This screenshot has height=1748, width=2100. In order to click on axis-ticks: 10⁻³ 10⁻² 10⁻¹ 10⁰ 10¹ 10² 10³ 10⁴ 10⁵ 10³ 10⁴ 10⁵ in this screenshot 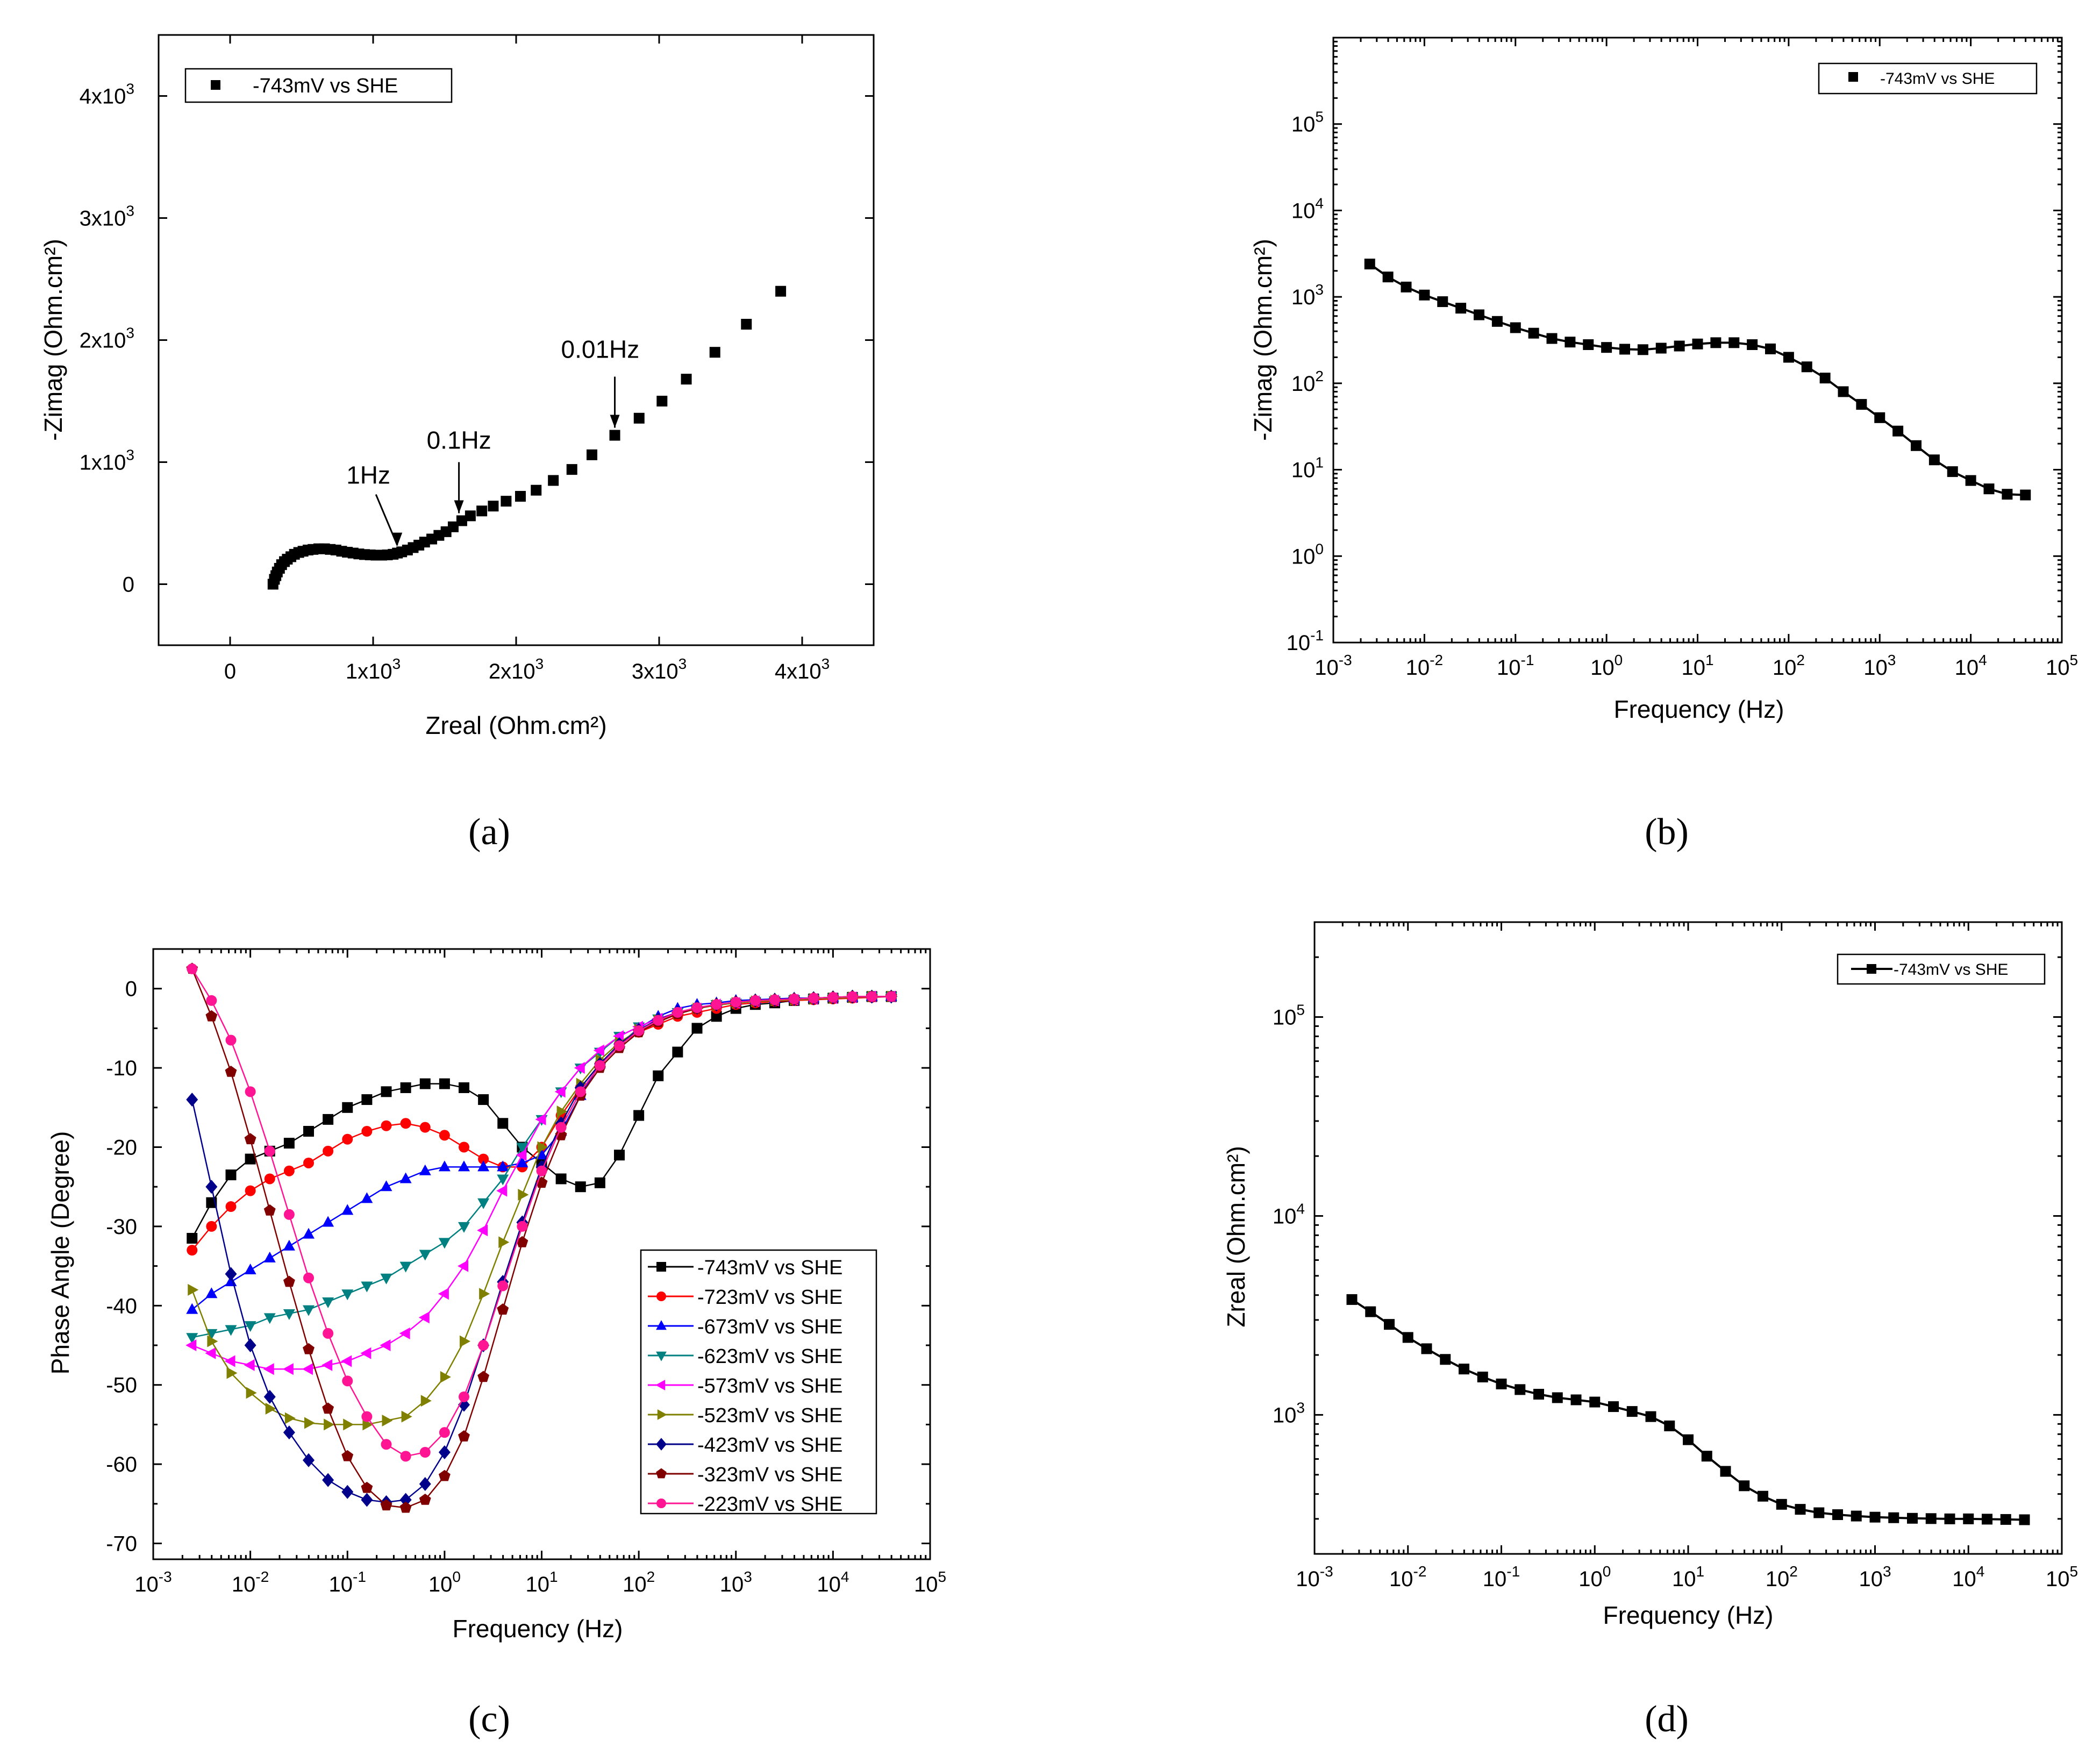, I will do `click(1675, 1256)`.